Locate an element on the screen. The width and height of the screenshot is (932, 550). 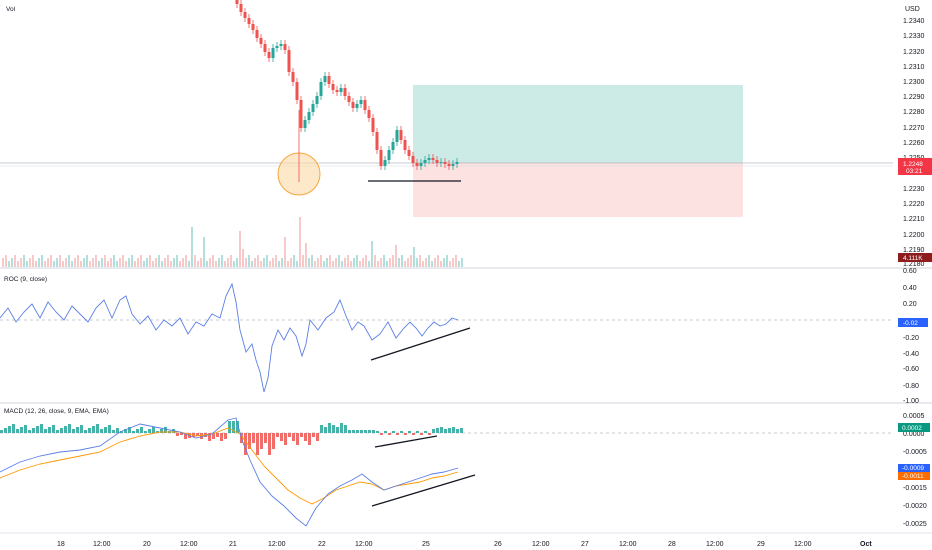
roc-tick: 0.20 is located at coordinates (910, 304).